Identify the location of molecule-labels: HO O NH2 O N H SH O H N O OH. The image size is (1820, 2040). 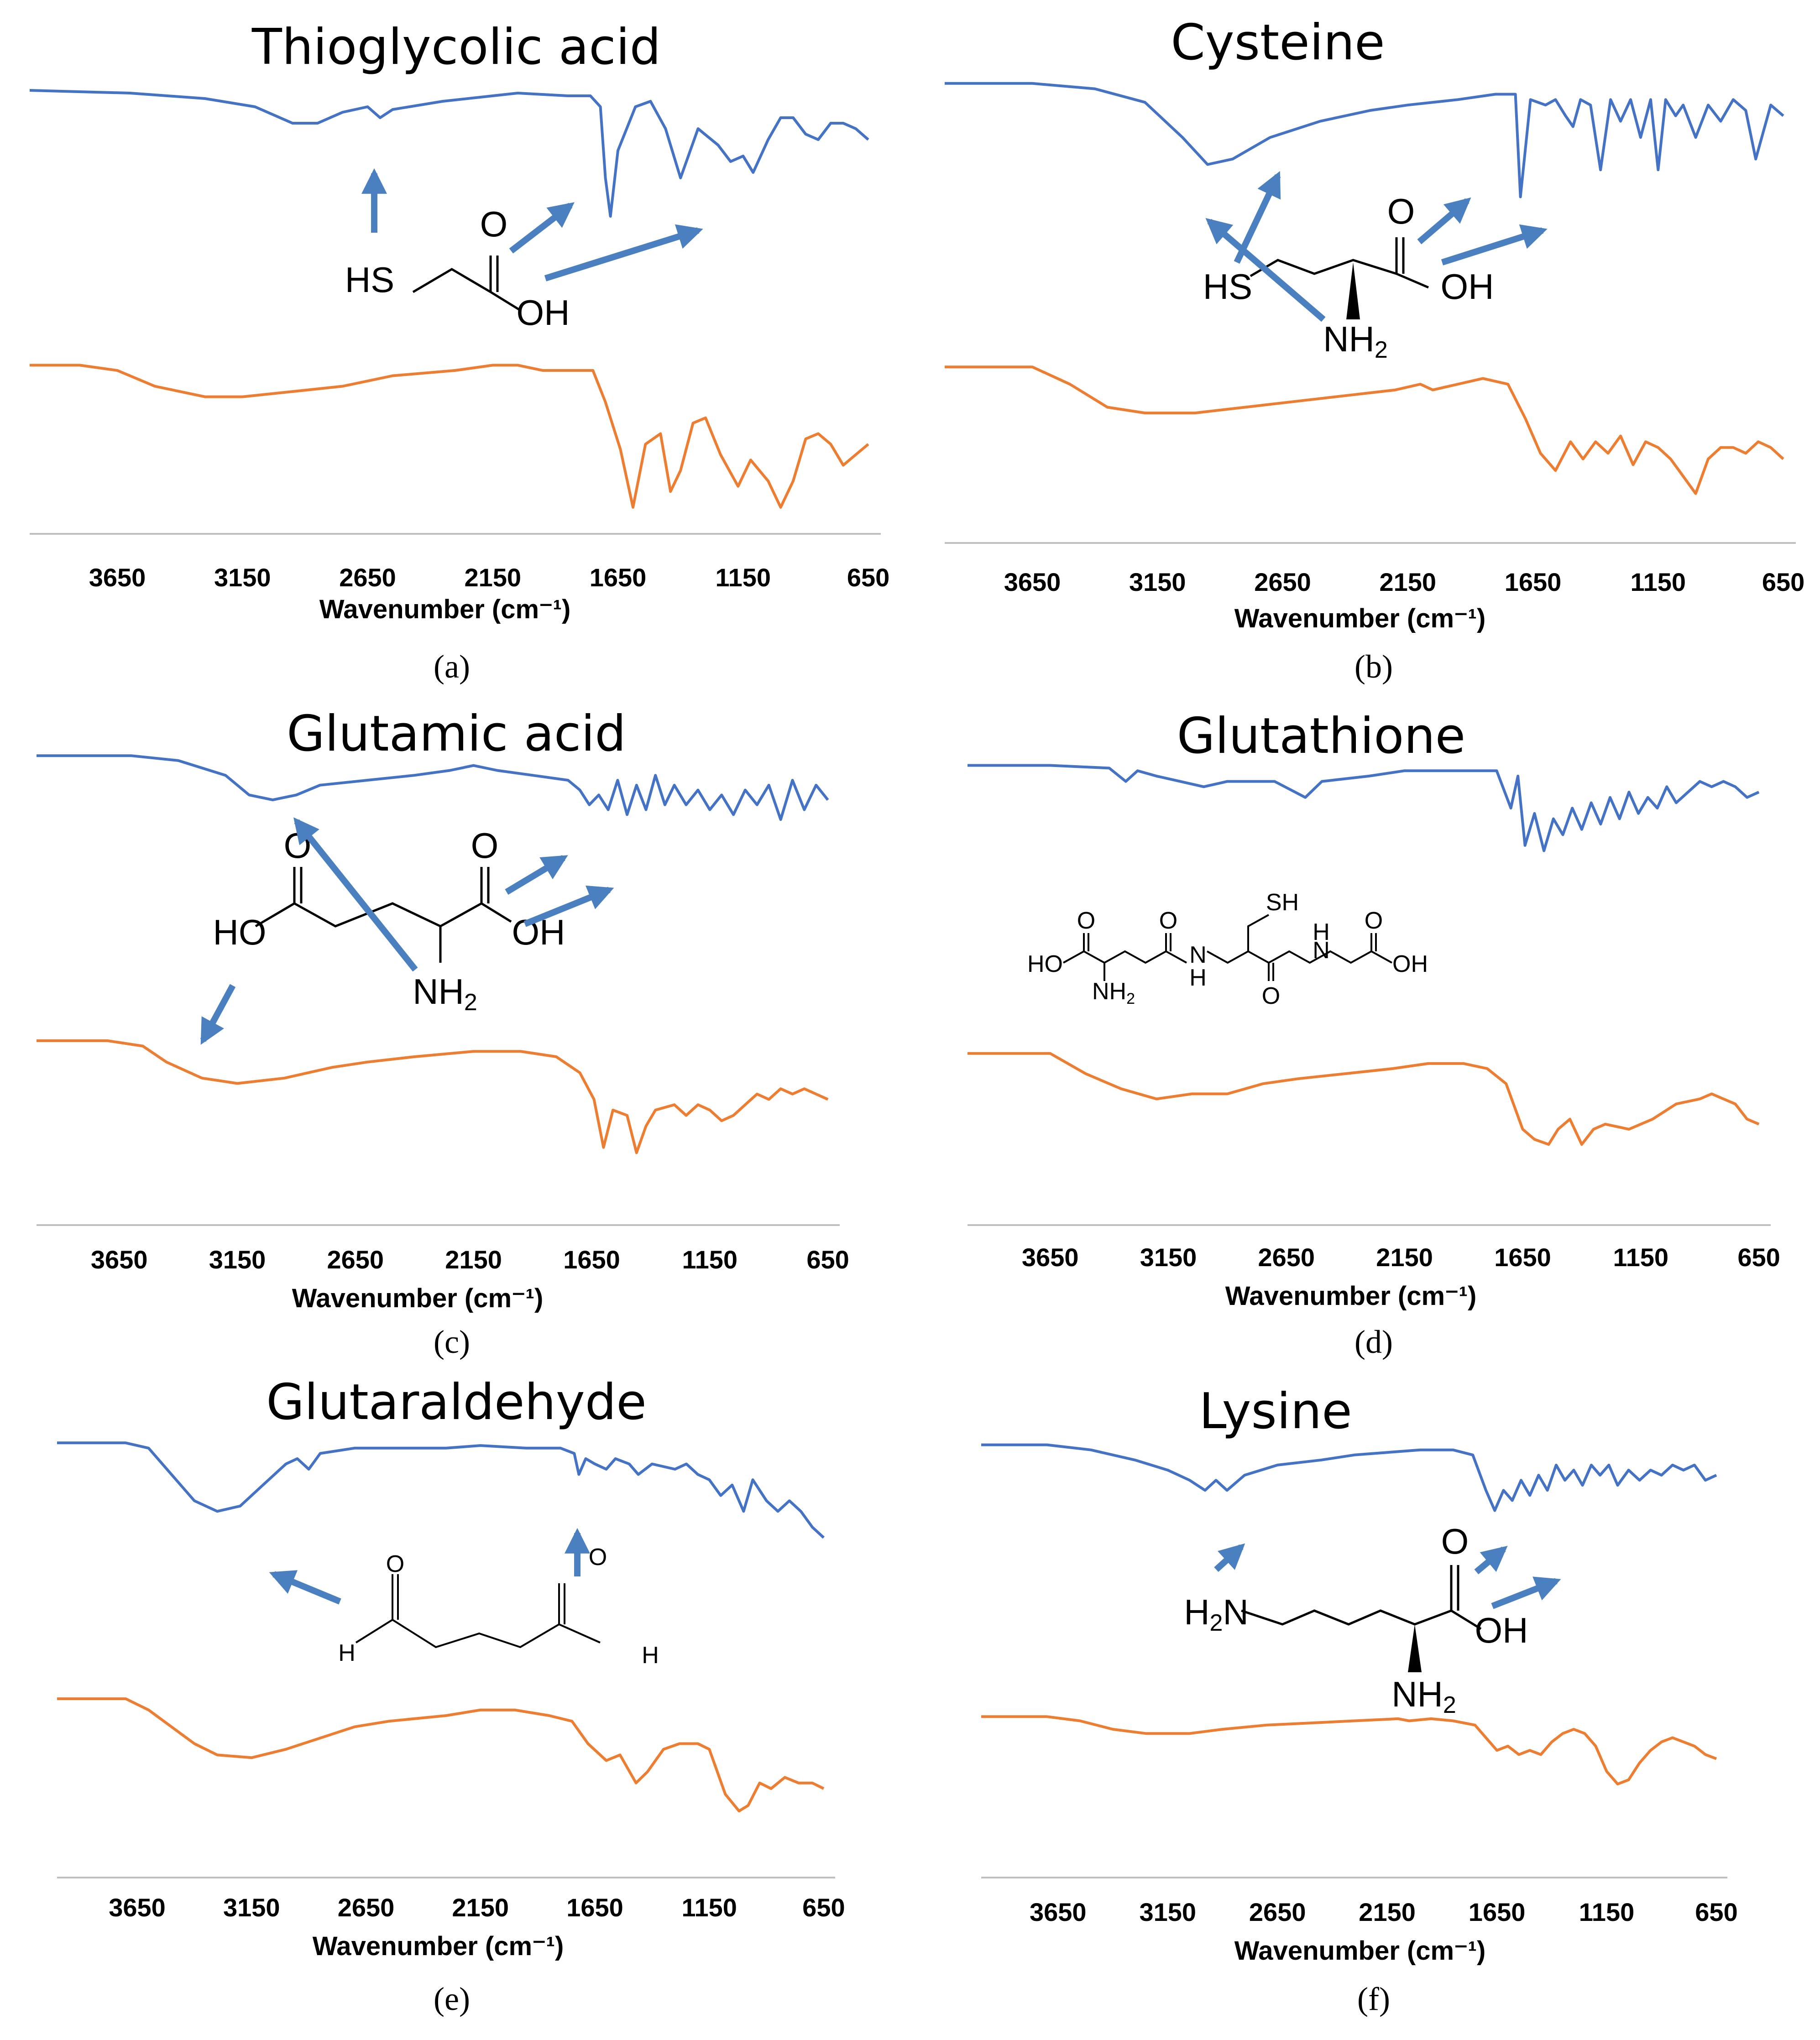
(1227, 949).